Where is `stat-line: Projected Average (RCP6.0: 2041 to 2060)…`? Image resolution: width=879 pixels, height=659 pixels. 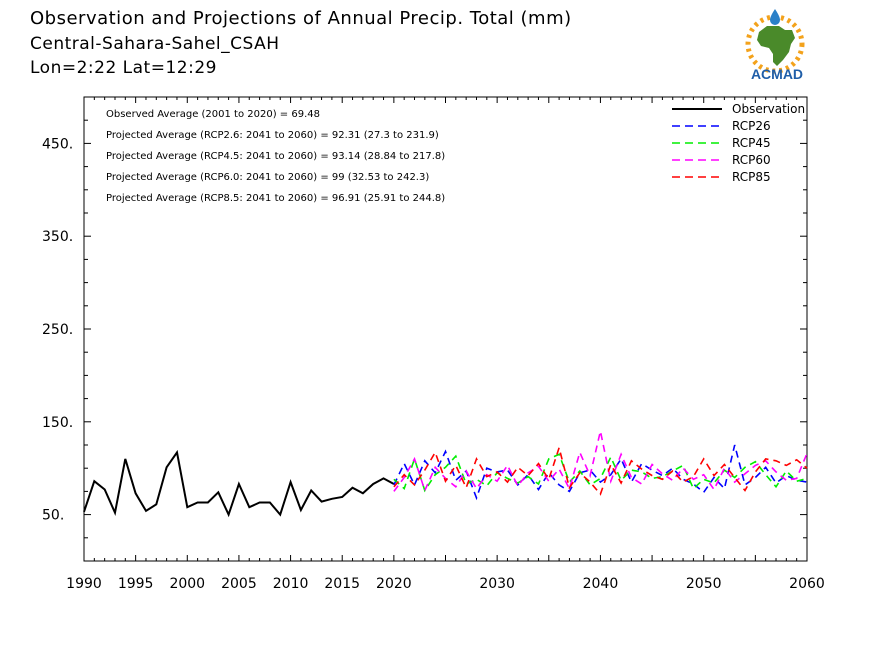 stat-line: Projected Average (RCP6.0: 2041 to 2060)… is located at coordinates (267, 177).